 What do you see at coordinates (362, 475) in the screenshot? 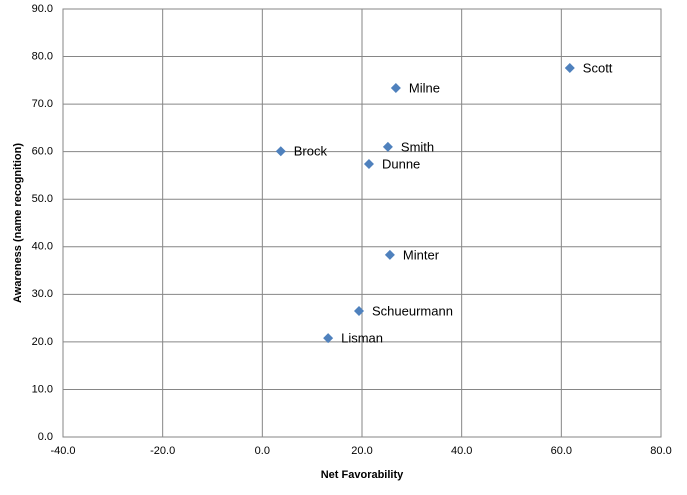
I see `x-axis-title: Net Favorability` at bounding box center [362, 475].